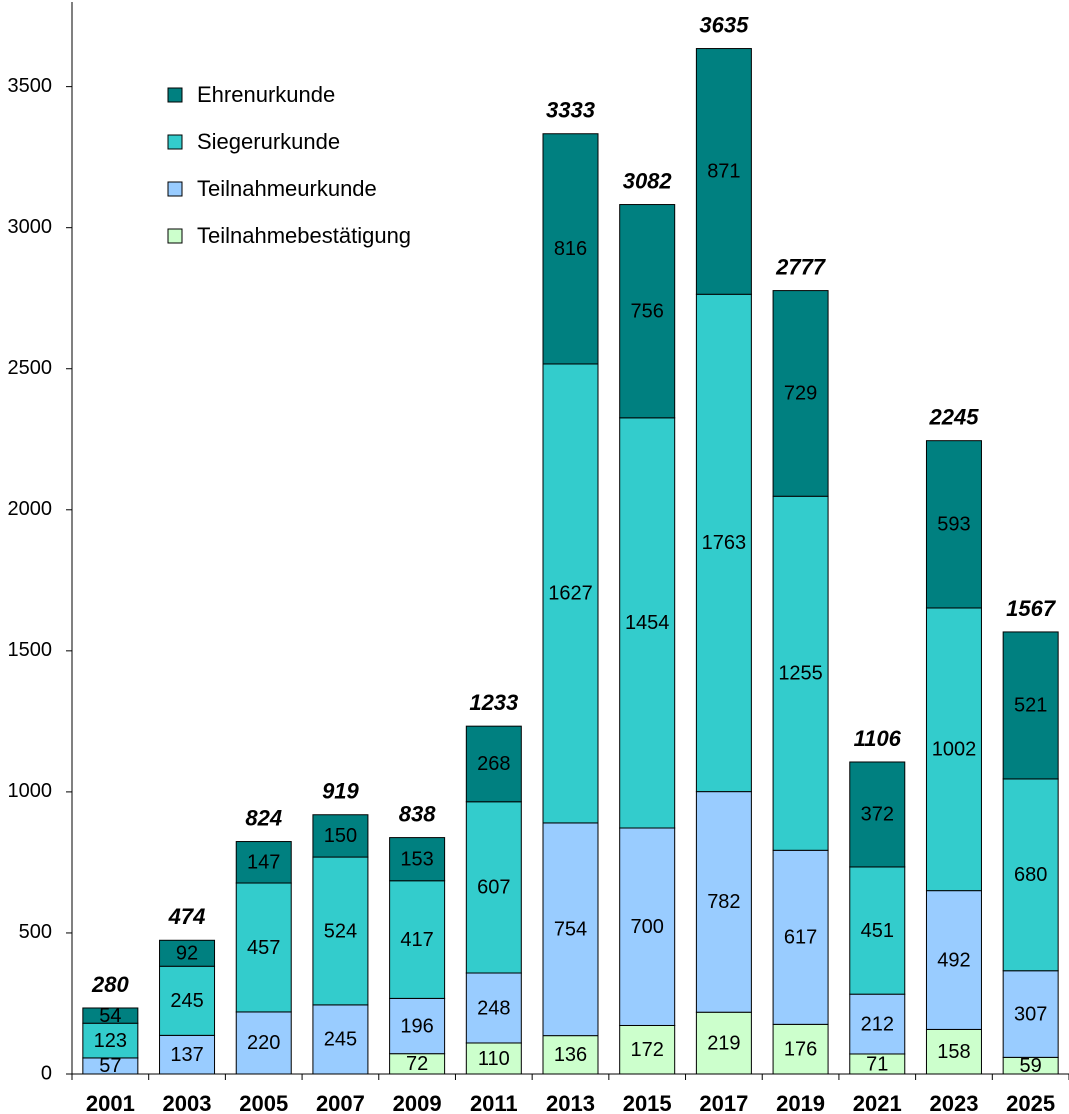  What do you see at coordinates (30, 650) in the screenshot?
I see `y-tick-label: 1500` at bounding box center [30, 650].